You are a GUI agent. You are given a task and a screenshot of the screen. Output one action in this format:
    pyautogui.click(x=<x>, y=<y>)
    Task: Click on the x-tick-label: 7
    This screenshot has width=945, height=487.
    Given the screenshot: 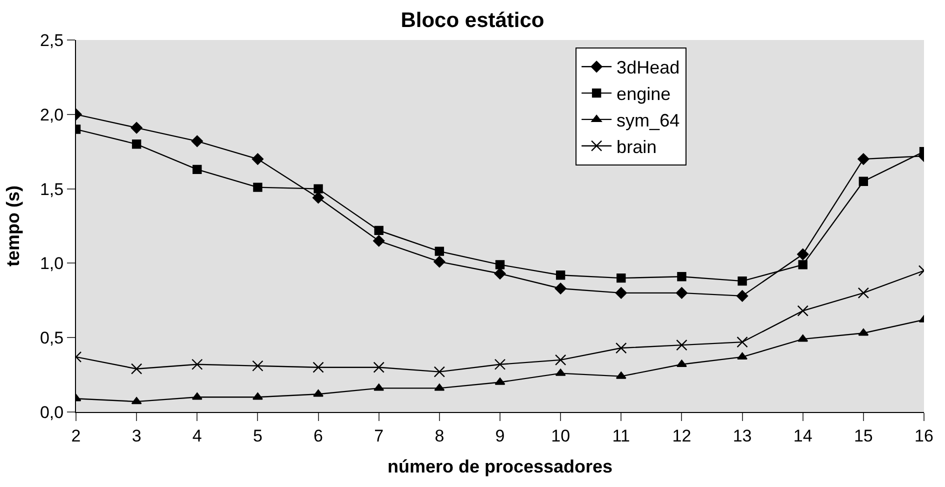 What is the action you would take?
    pyautogui.click(x=379, y=436)
    